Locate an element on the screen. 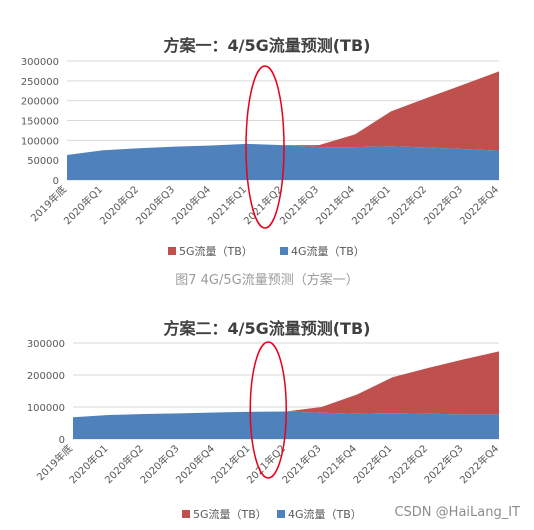 This screenshot has height=530, width=534. y-tick-label: 50000 is located at coordinates (43, 161).